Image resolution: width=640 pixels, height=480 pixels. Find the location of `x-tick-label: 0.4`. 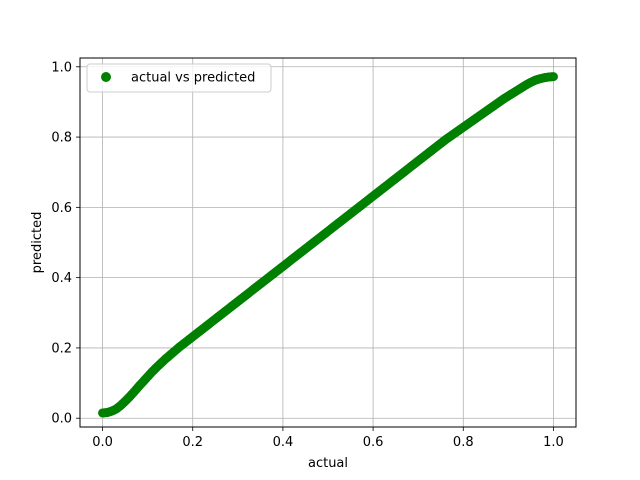

x-tick-label: 0.4 is located at coordinates (283, 442).